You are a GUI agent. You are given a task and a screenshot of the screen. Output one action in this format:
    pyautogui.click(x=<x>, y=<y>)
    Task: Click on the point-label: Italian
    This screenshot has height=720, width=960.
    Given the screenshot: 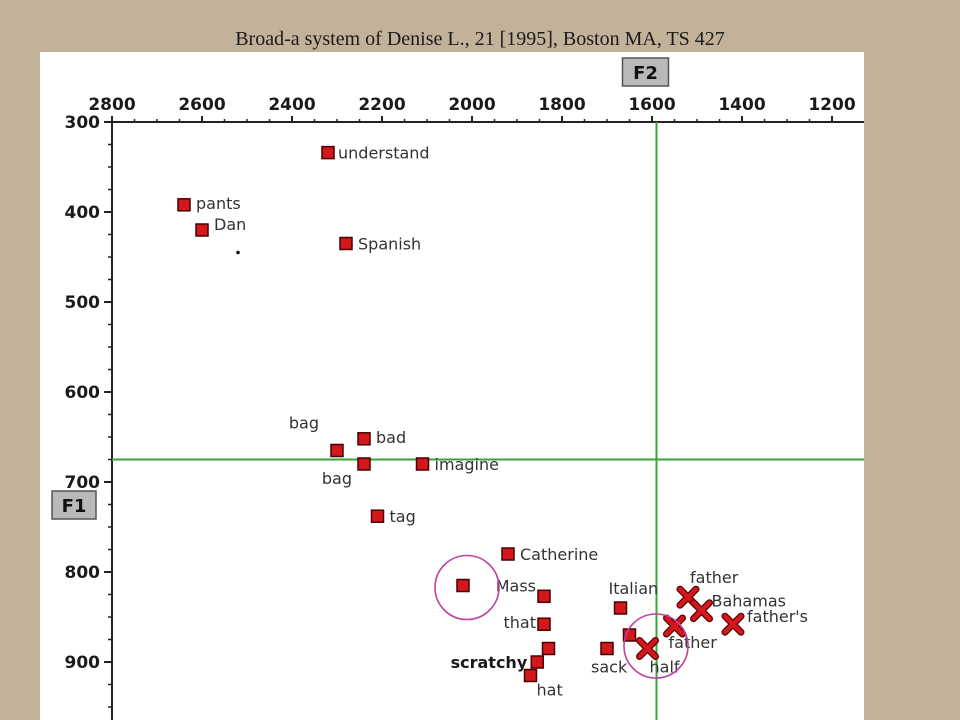 What is the action you would take?
    pyautogui.click(x=634, y=588)
    